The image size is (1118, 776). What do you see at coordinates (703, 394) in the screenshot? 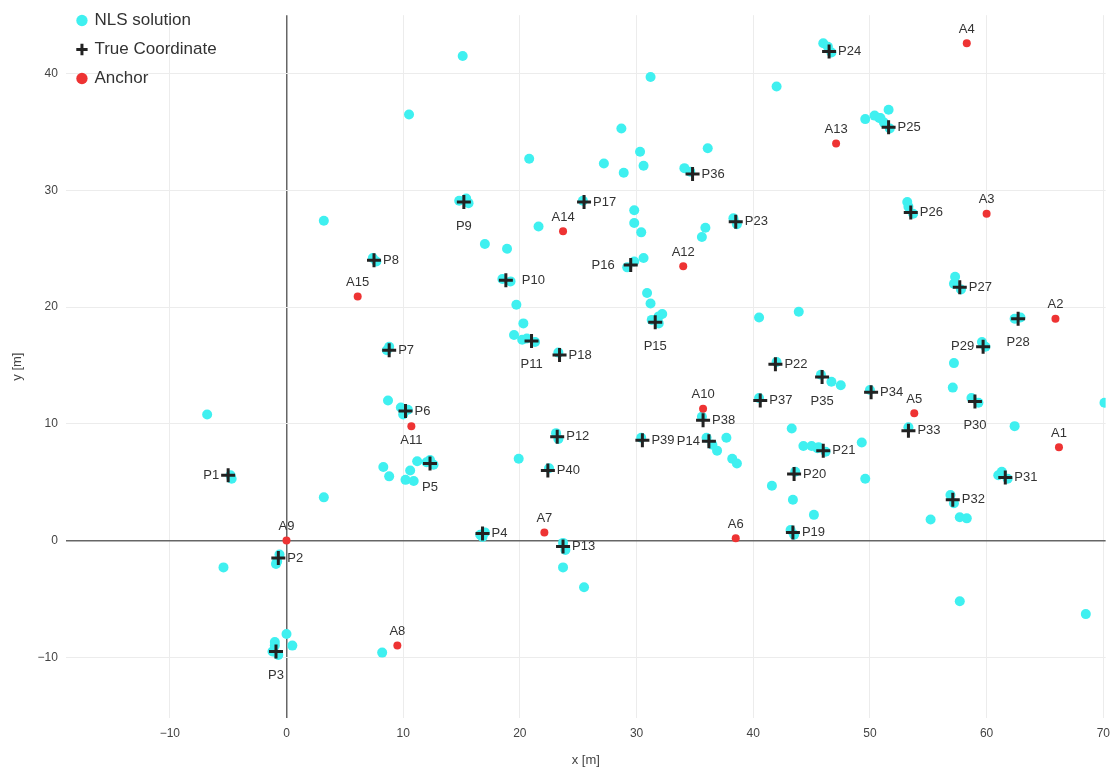
I see `annotation: A10` at bounding box center [703, 394].